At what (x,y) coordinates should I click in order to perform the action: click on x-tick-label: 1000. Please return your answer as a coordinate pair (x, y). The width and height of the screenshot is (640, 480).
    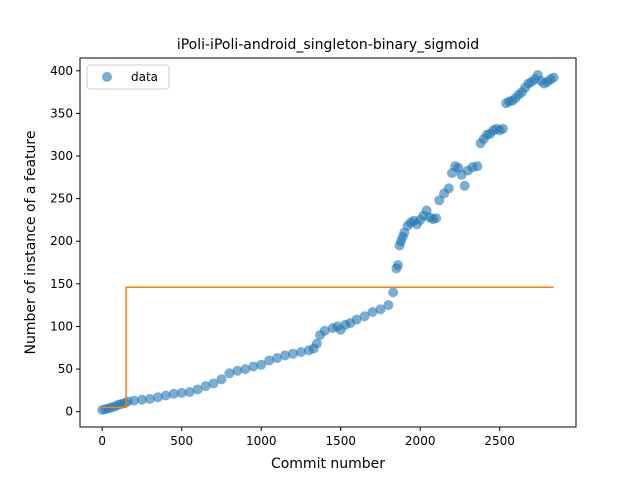
    Looking at the image, I should click on (261, 441).